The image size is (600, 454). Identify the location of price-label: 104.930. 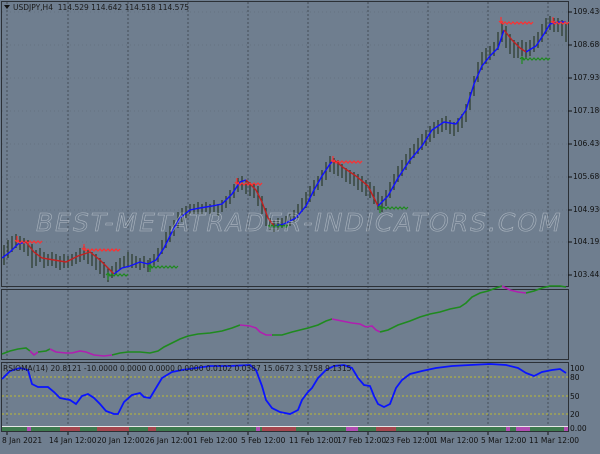
(586, 209).